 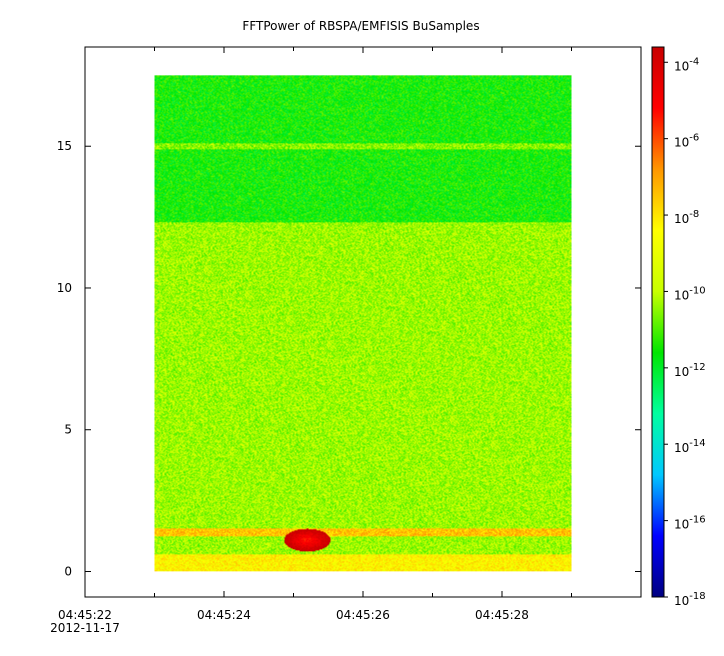 I want to click on y-tick-label: 15, so click(x=64, y=146).